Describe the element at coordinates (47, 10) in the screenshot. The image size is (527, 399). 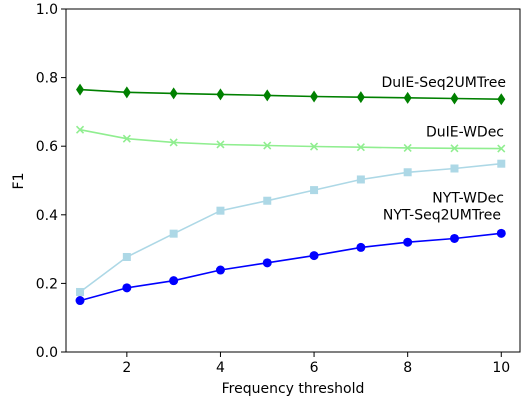
I see `y-tick-label: 1.0` at that location.